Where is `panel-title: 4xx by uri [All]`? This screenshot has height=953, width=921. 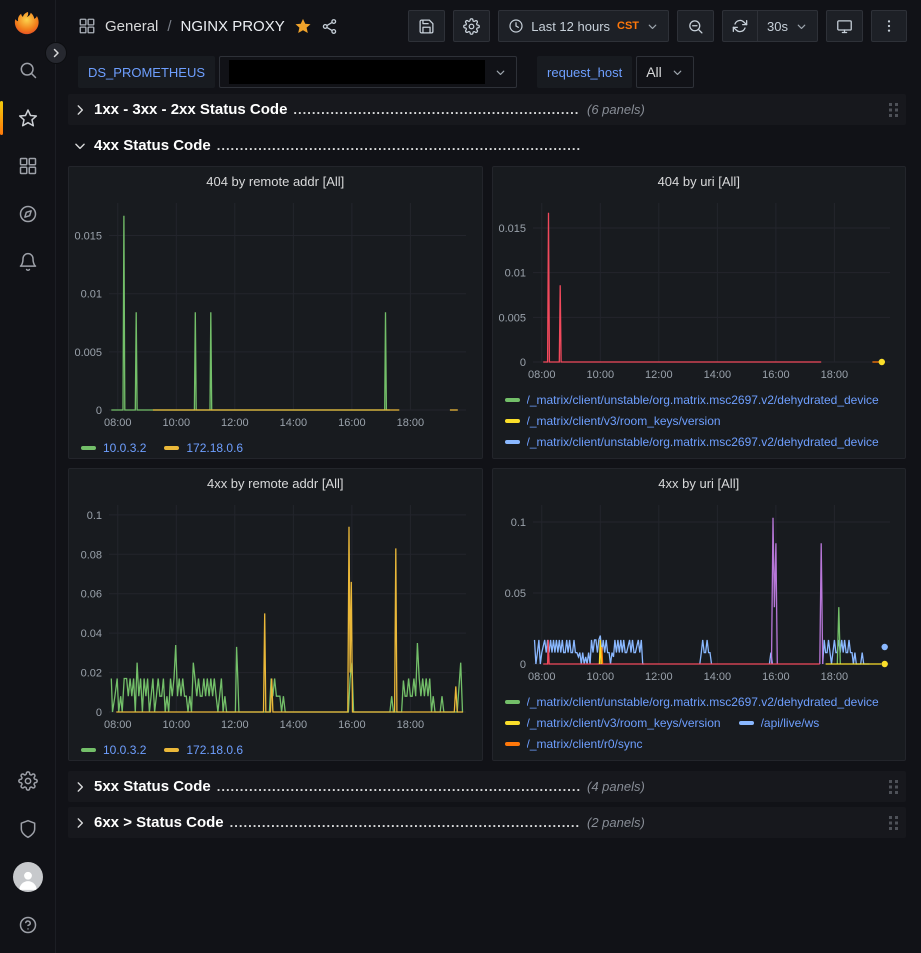
panel-title: 4xx by uri [All] is located at coordinates (699, 483).